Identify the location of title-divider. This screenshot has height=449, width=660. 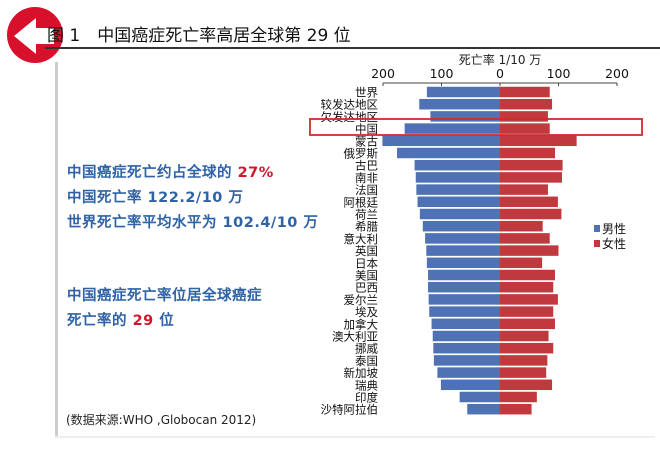
(352, 48).